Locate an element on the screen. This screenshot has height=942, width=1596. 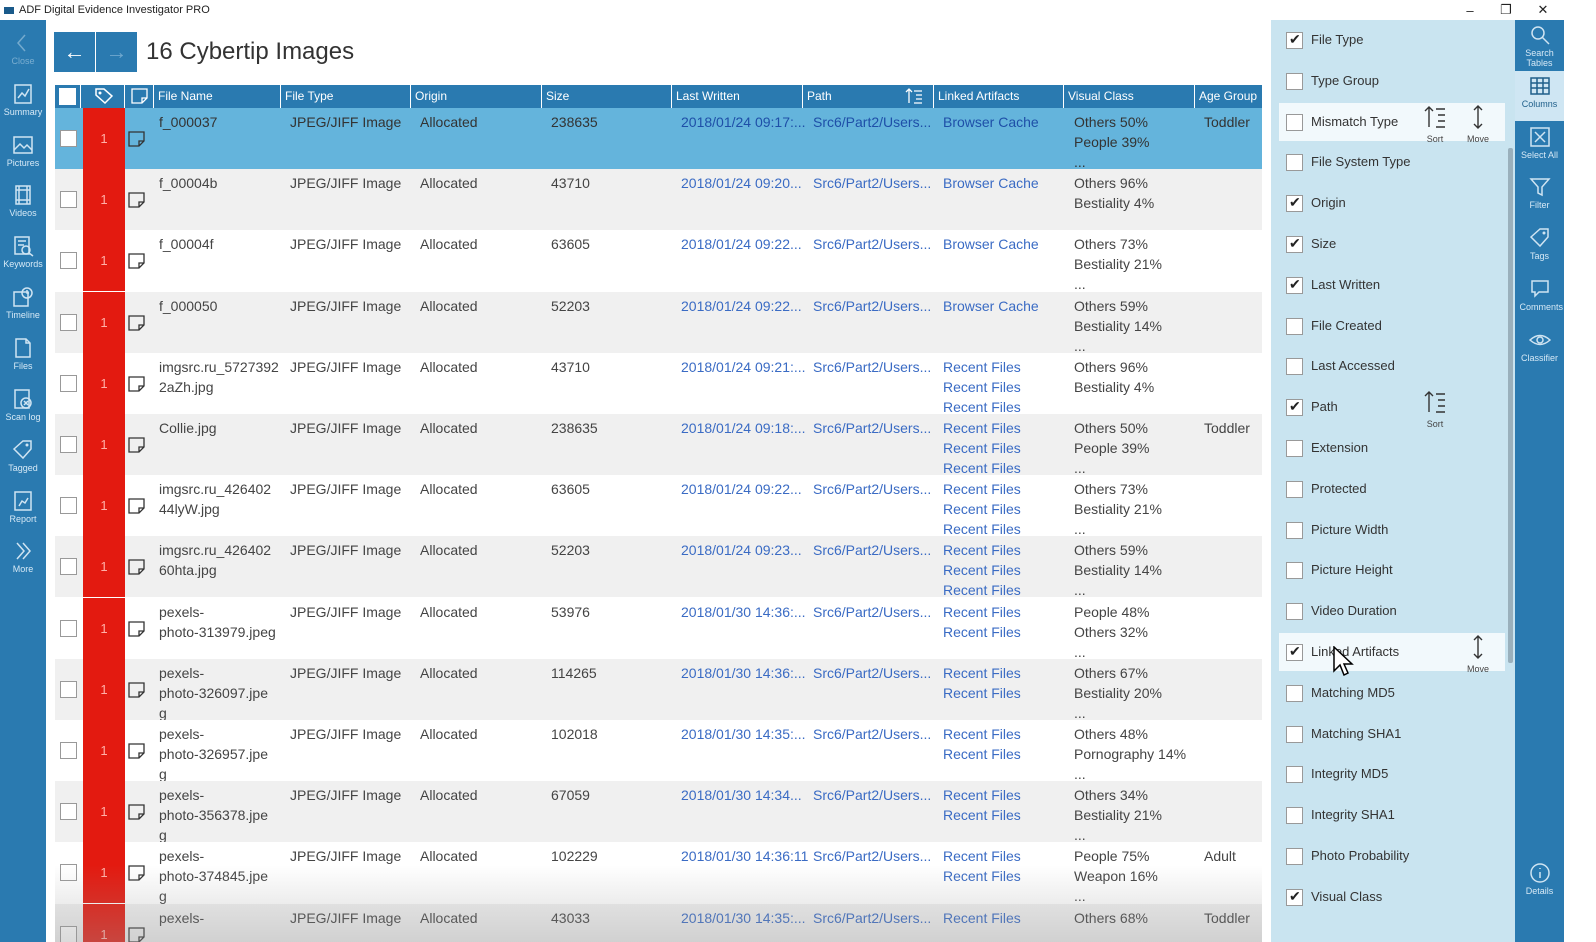
column-header-path: Path is located at coordinates (868, 96).